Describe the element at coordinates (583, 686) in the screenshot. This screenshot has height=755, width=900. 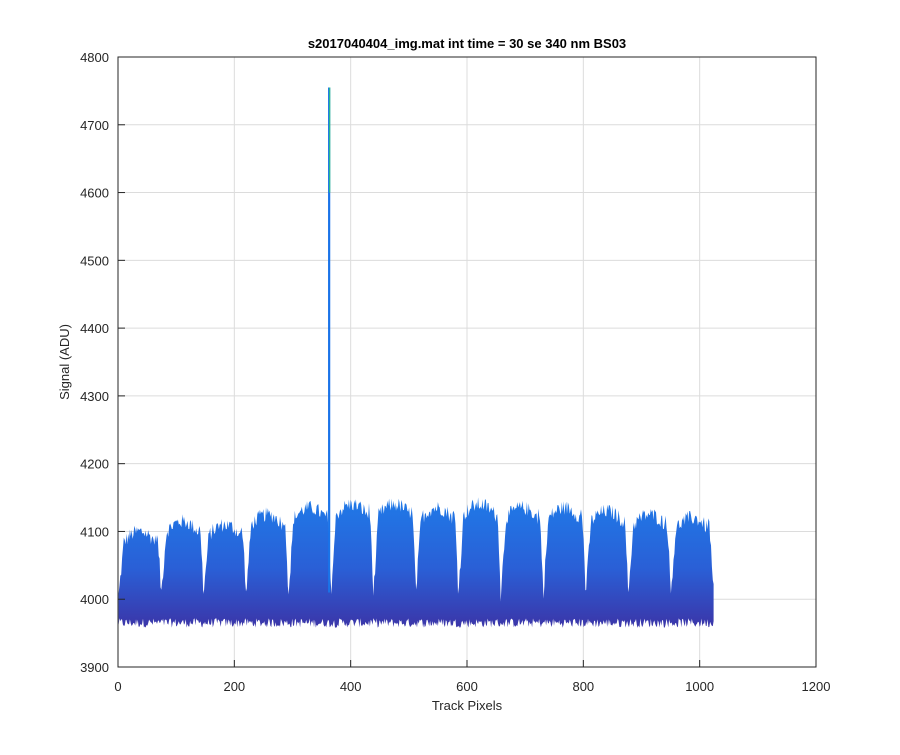
I see `x-tick-label: 800` at that location.